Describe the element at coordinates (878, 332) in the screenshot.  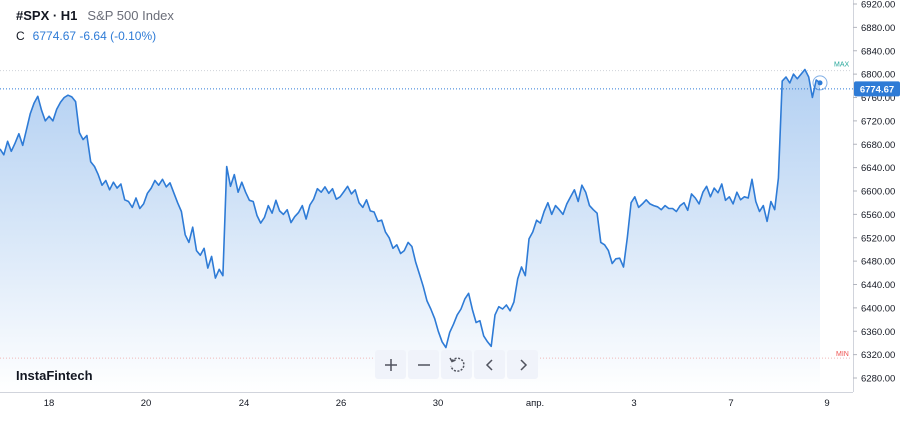
I see `y-tick-label: 6360.00` at that location.